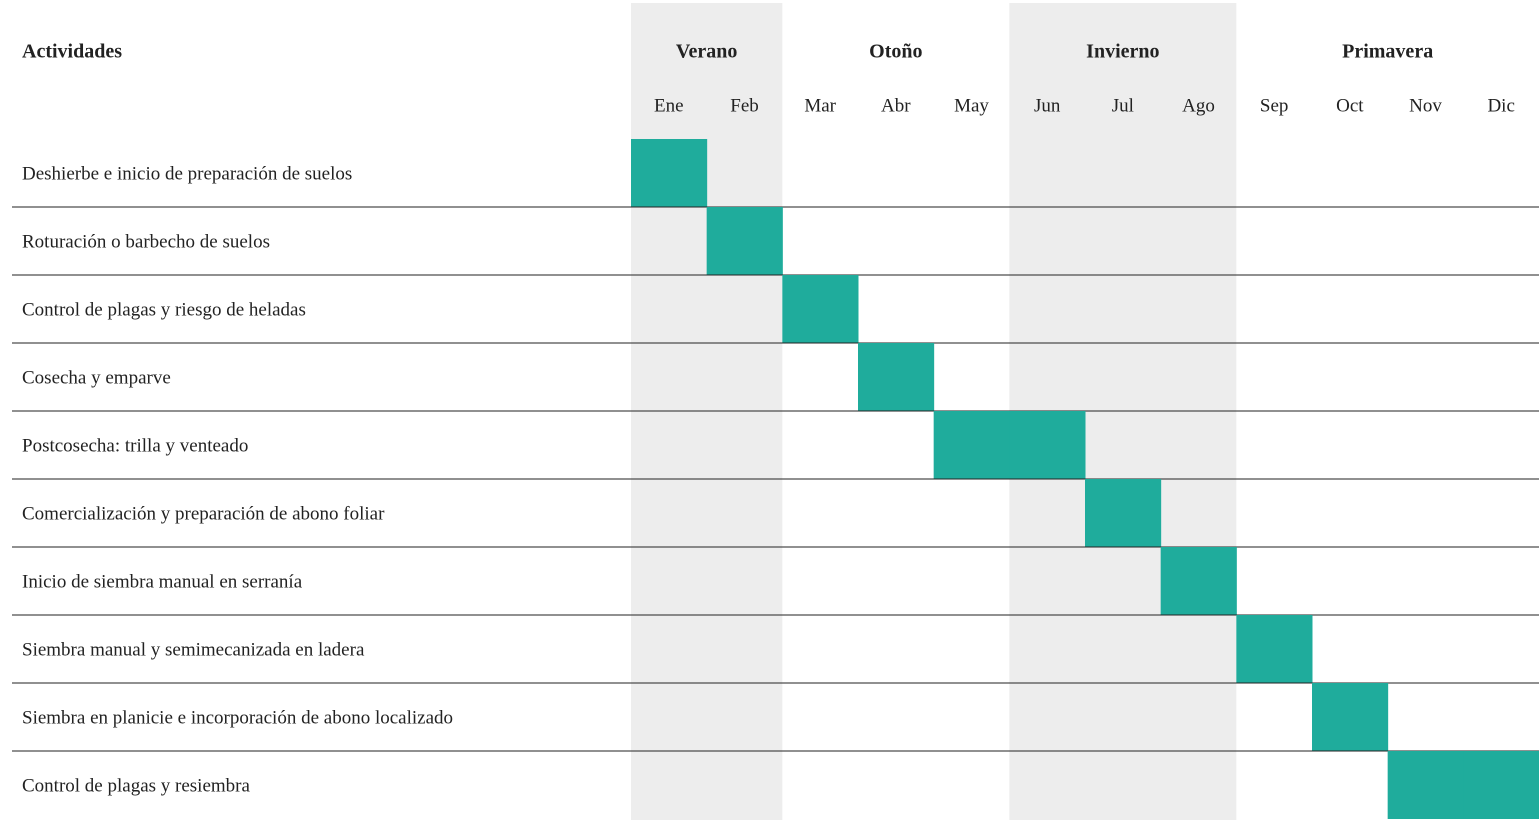  What do you see at coordinates (1122, 52) in the screenshot?
I see `season-label: Invierno` at bounding box center [1122, 52].